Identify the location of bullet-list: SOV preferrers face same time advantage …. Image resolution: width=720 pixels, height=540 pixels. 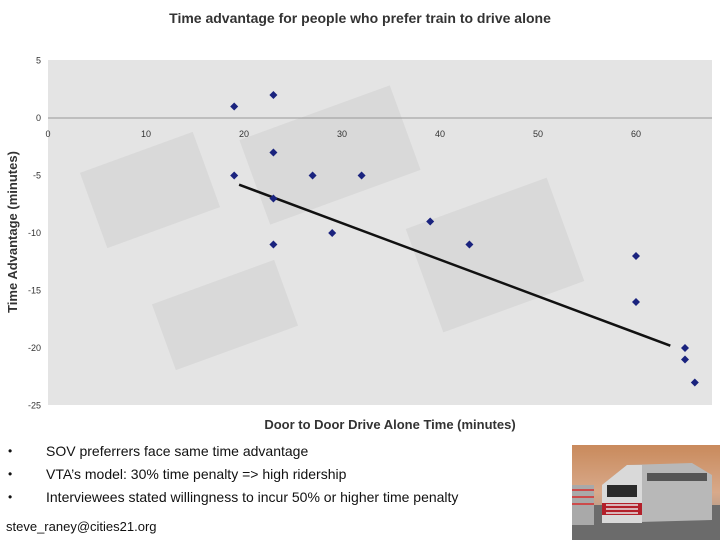
(229, 474).